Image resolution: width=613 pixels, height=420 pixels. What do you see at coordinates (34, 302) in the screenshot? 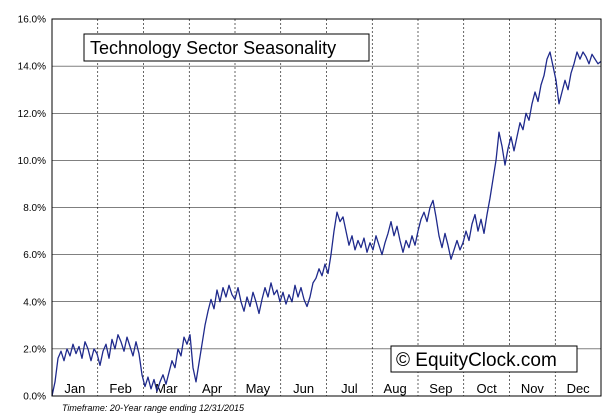
I see `y-tick-label: 4.0%` at bounding box center [34, 302].